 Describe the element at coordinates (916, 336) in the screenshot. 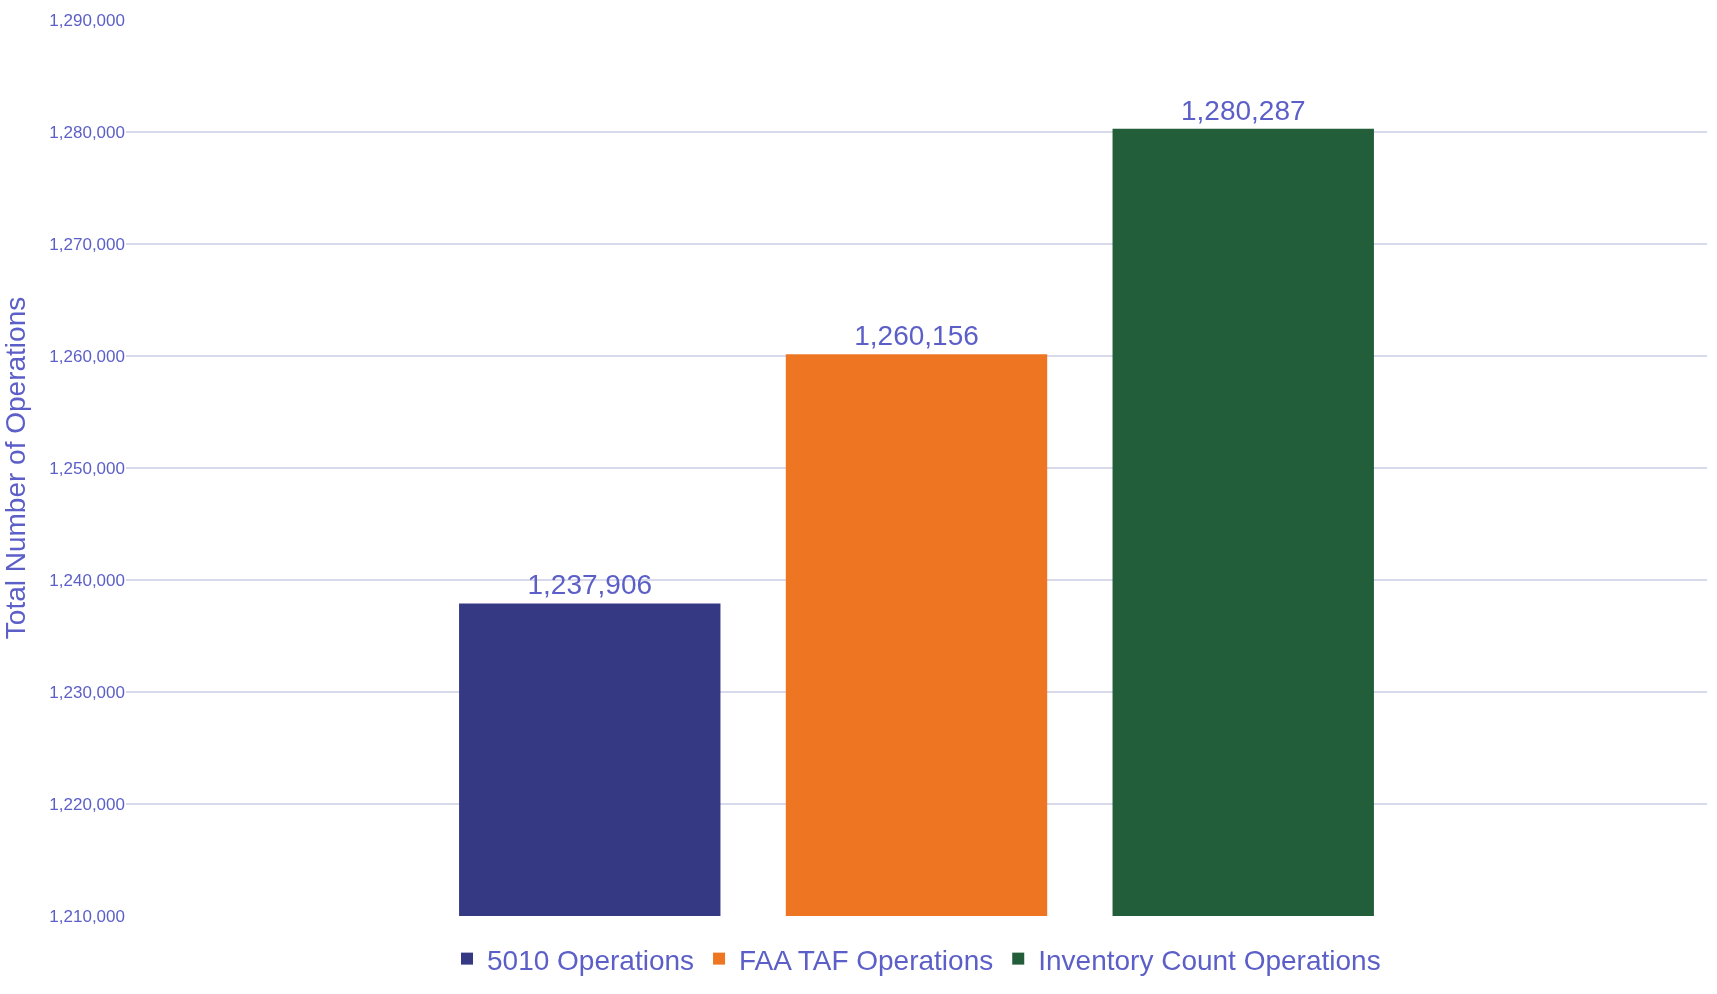

I see `data-label: 1,260,156` at that location.